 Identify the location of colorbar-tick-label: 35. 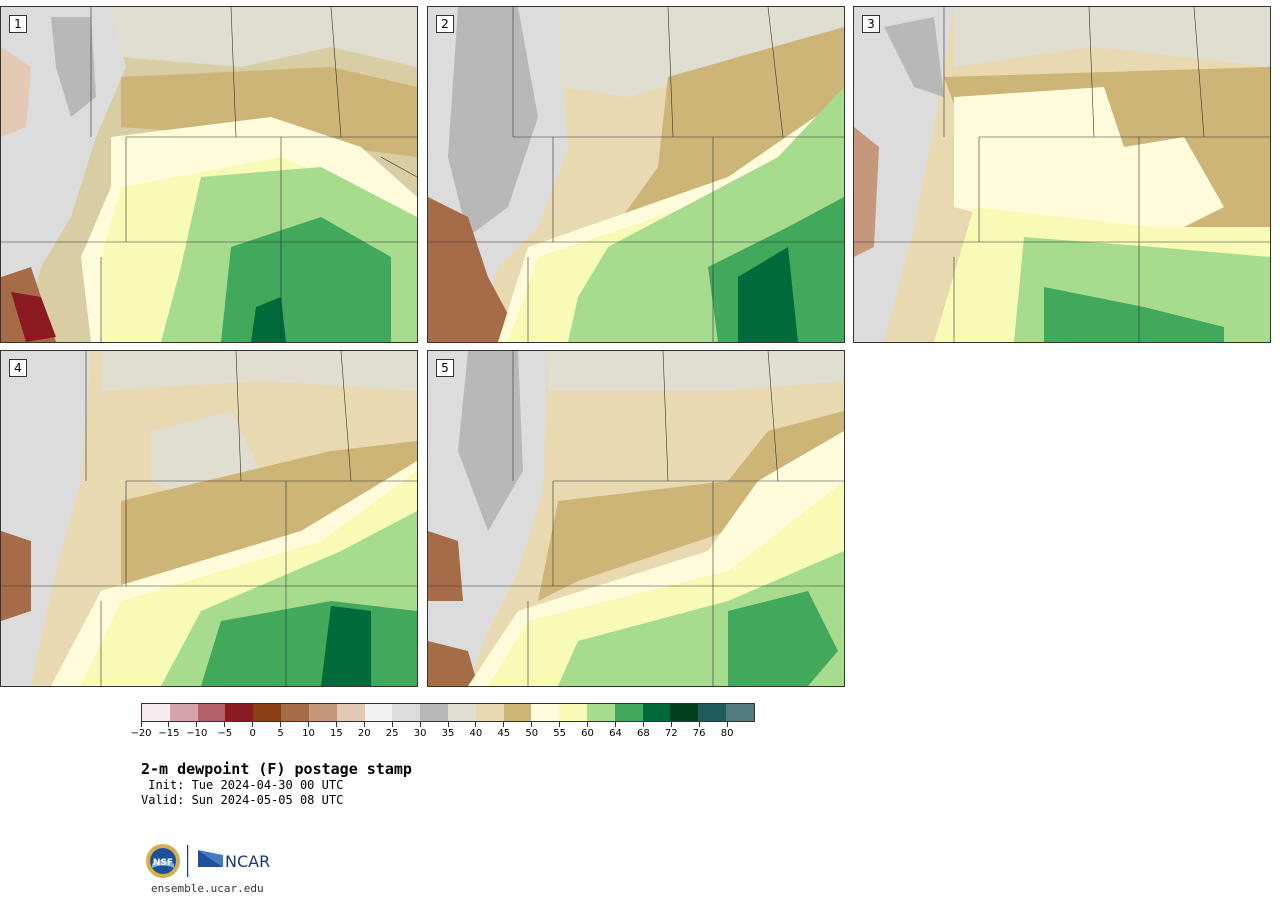
(448, 730).